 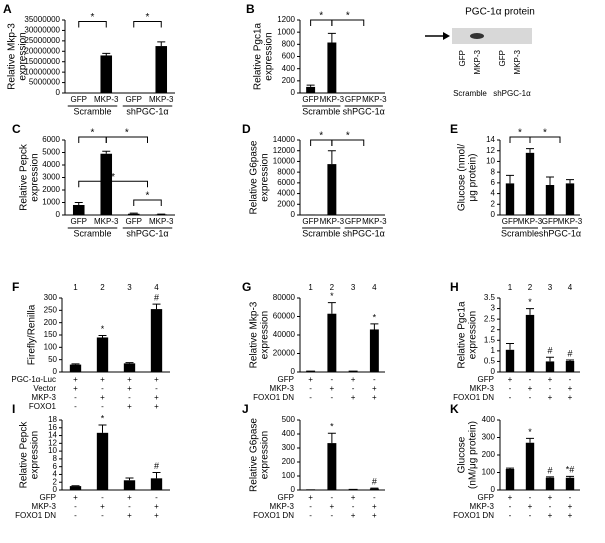 I want to click on y-tick-label: 14000, so click(x=284, y=139).